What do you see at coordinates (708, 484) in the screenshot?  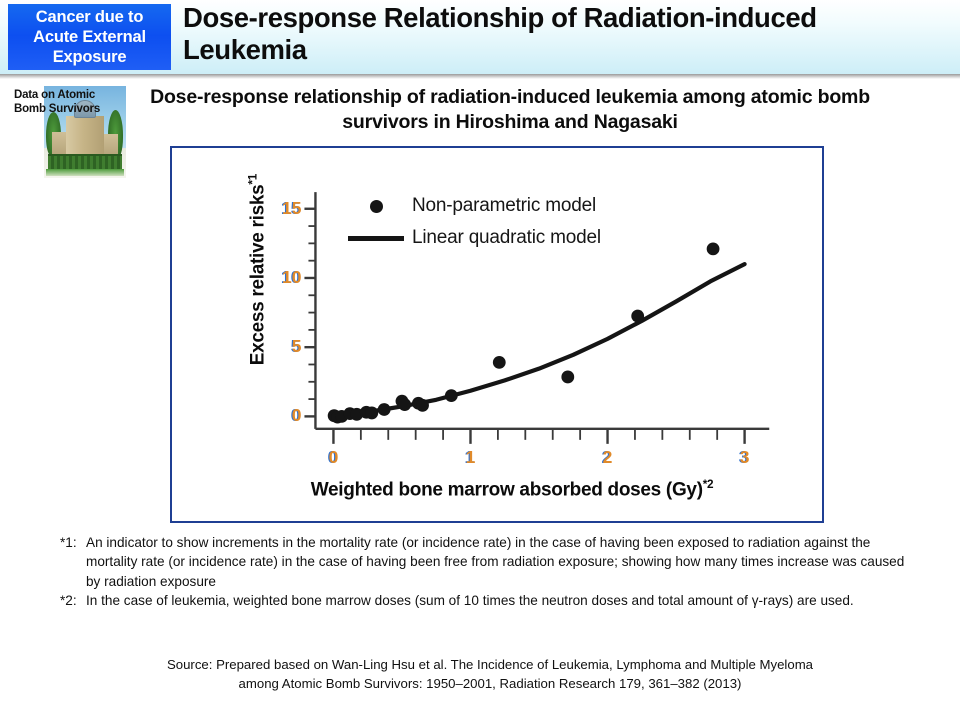 I see `x-axis-label-superscript: *2` at bounding box center [708, 484].